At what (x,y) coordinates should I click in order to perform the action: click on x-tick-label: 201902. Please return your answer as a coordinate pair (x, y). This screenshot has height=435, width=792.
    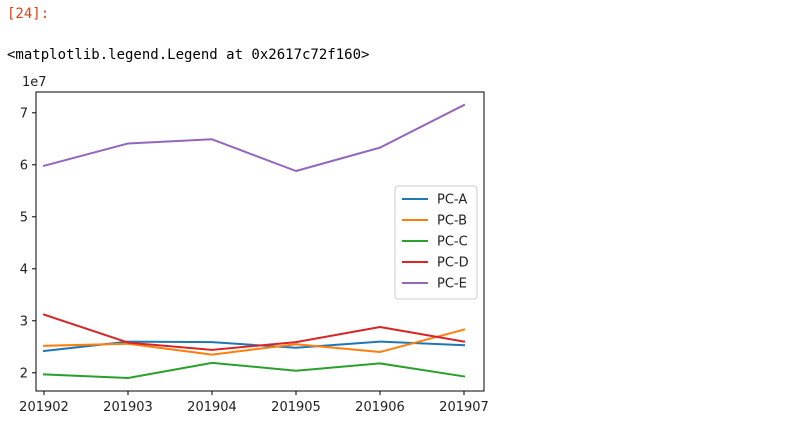
    Looking at the image, I should click on (44, 407).